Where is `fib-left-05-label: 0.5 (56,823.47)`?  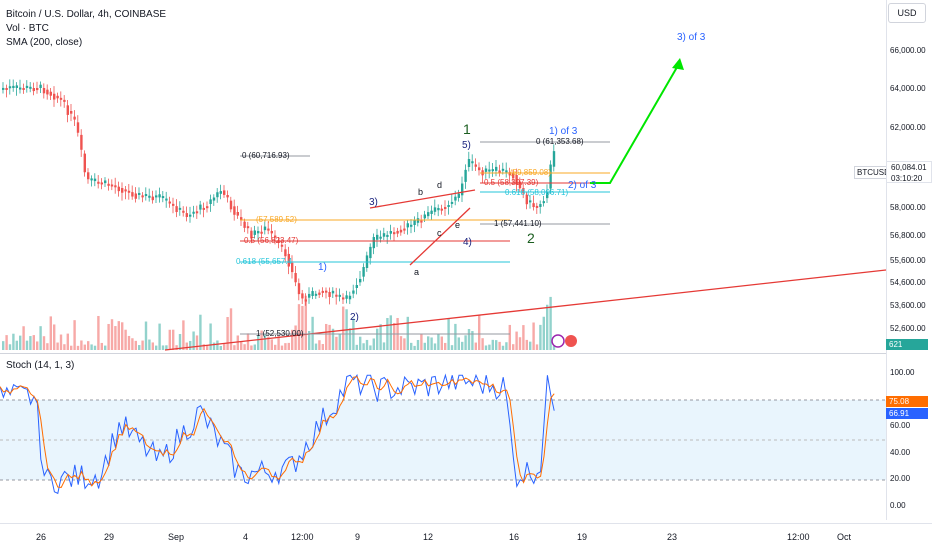
fib-left-05-label: 0.5 (56,823.47) is located at coordinates (271, 240).